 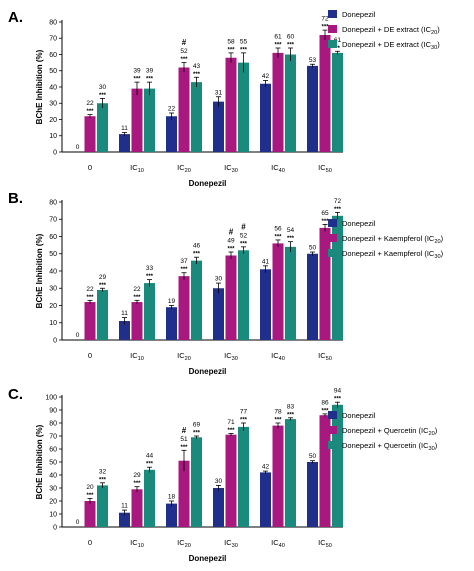 I want to click on y-tick-label: 50, so click(x=53, y=71).